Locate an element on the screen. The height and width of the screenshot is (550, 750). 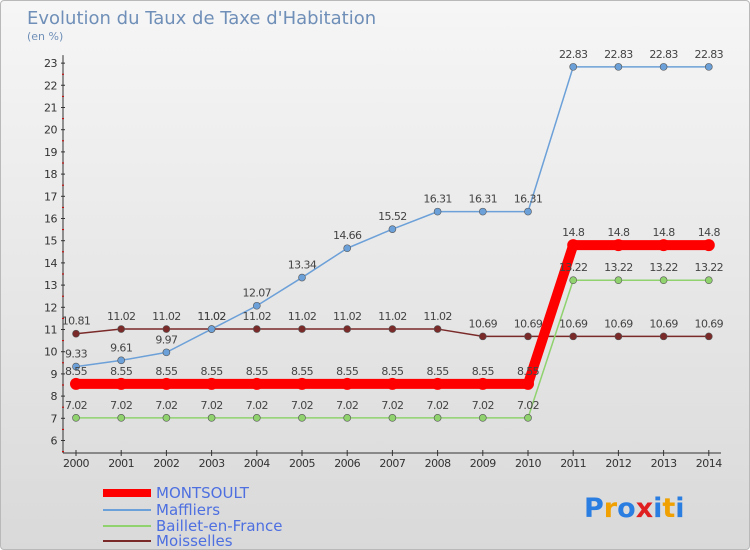
x-tick-label: 2005 is located at coordinates (302, 463).